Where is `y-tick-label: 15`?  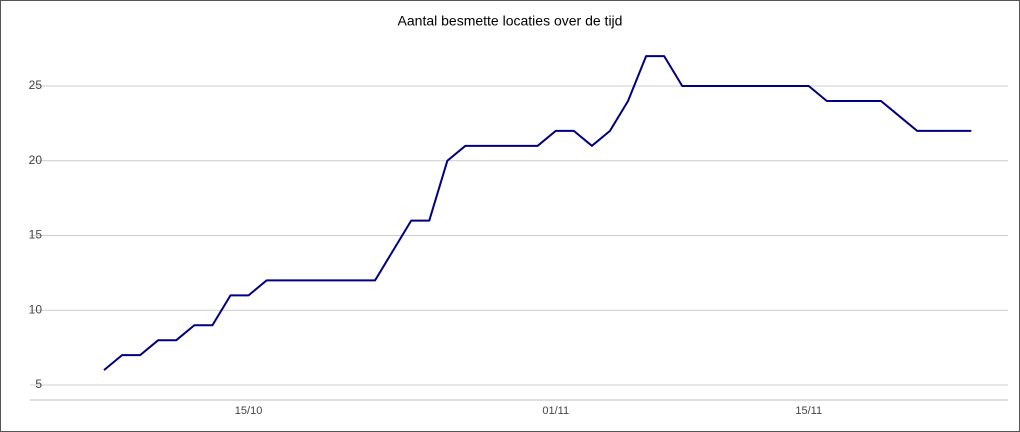 y-tick-label: 15 is located at coordinates (36, 235).